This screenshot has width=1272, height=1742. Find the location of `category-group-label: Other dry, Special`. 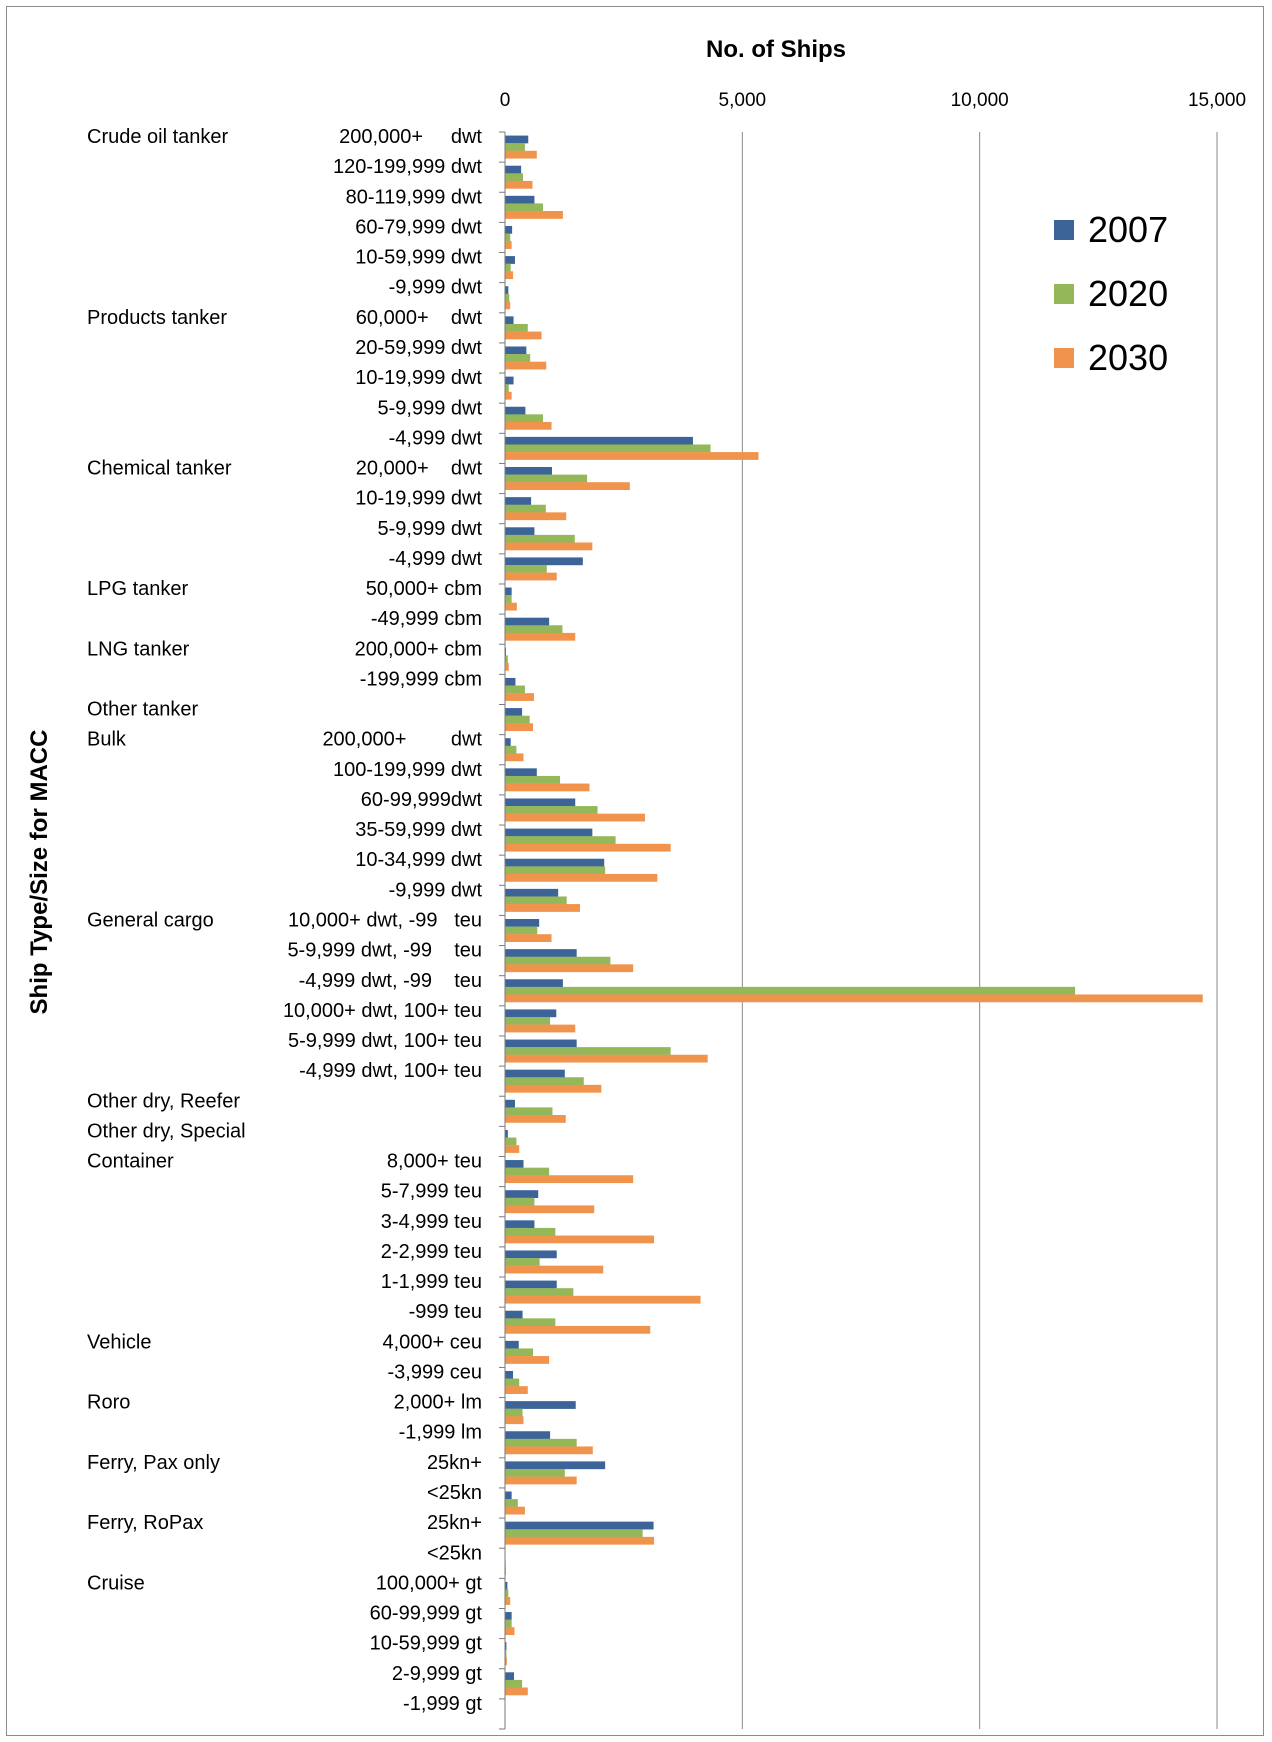

category-group-label: Other dry, Special is located at coordinates (166, 1131).